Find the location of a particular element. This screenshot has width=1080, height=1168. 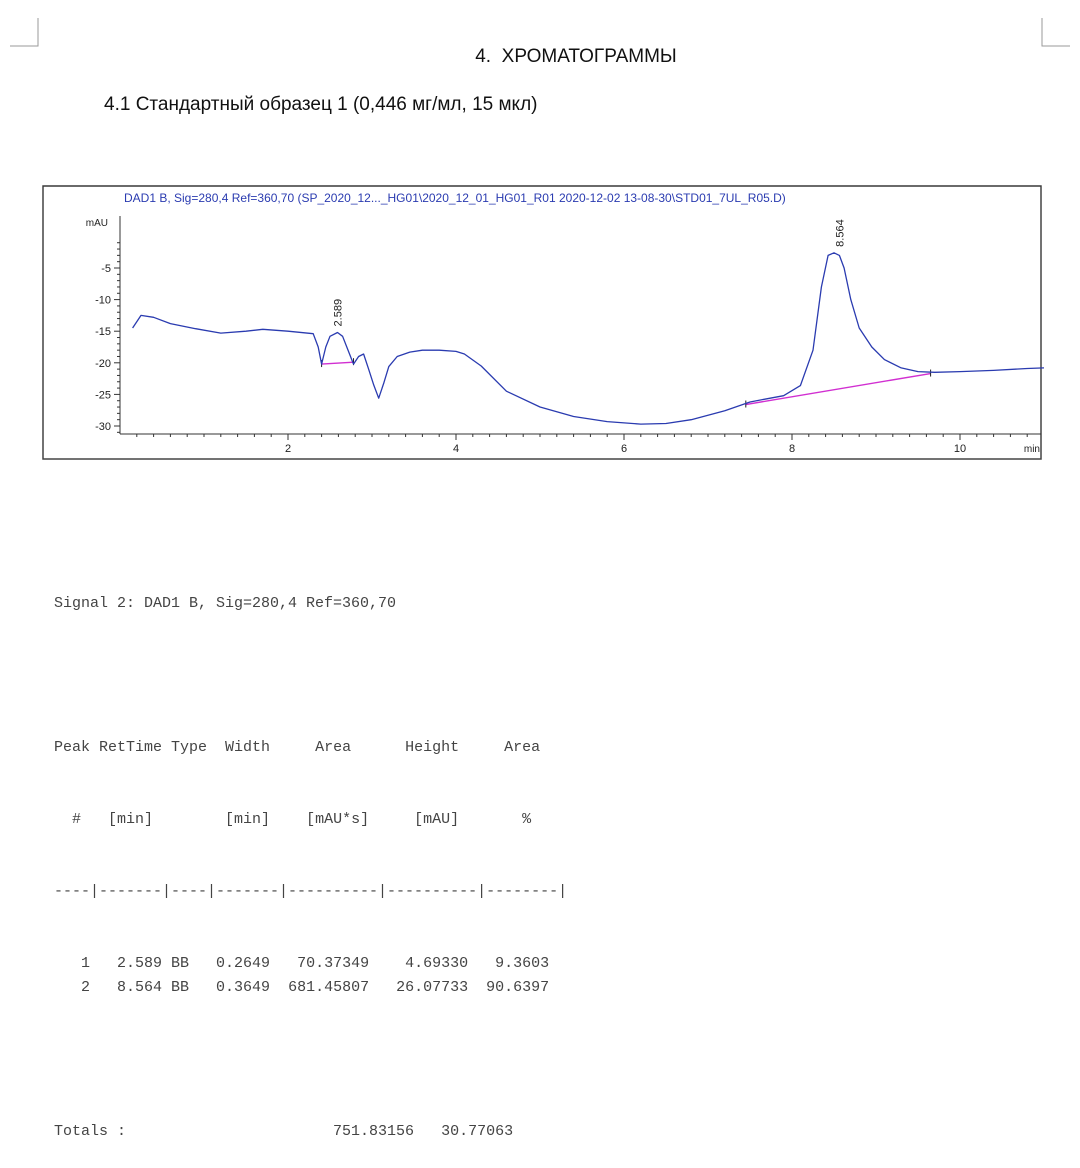

header1-col-2: Type is located at coordinates (194, 747).